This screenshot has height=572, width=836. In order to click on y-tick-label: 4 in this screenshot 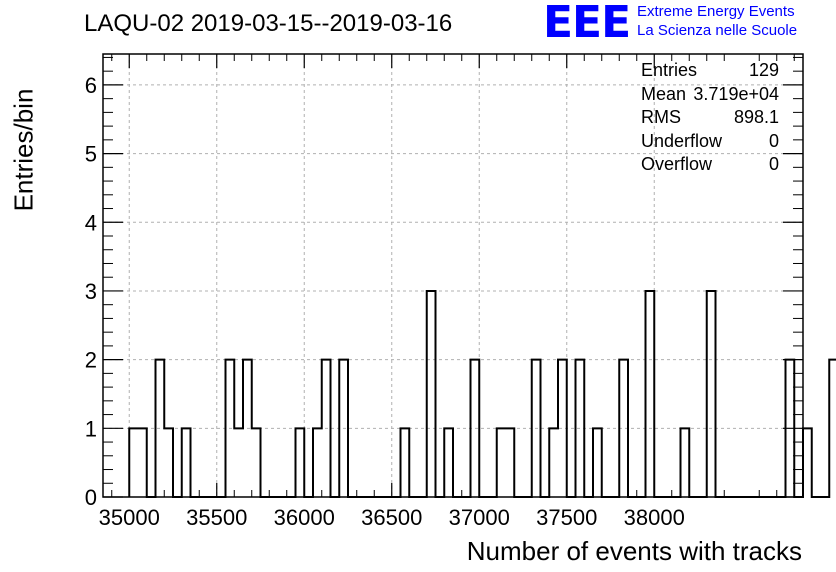, I will do `click(91, 222)`.